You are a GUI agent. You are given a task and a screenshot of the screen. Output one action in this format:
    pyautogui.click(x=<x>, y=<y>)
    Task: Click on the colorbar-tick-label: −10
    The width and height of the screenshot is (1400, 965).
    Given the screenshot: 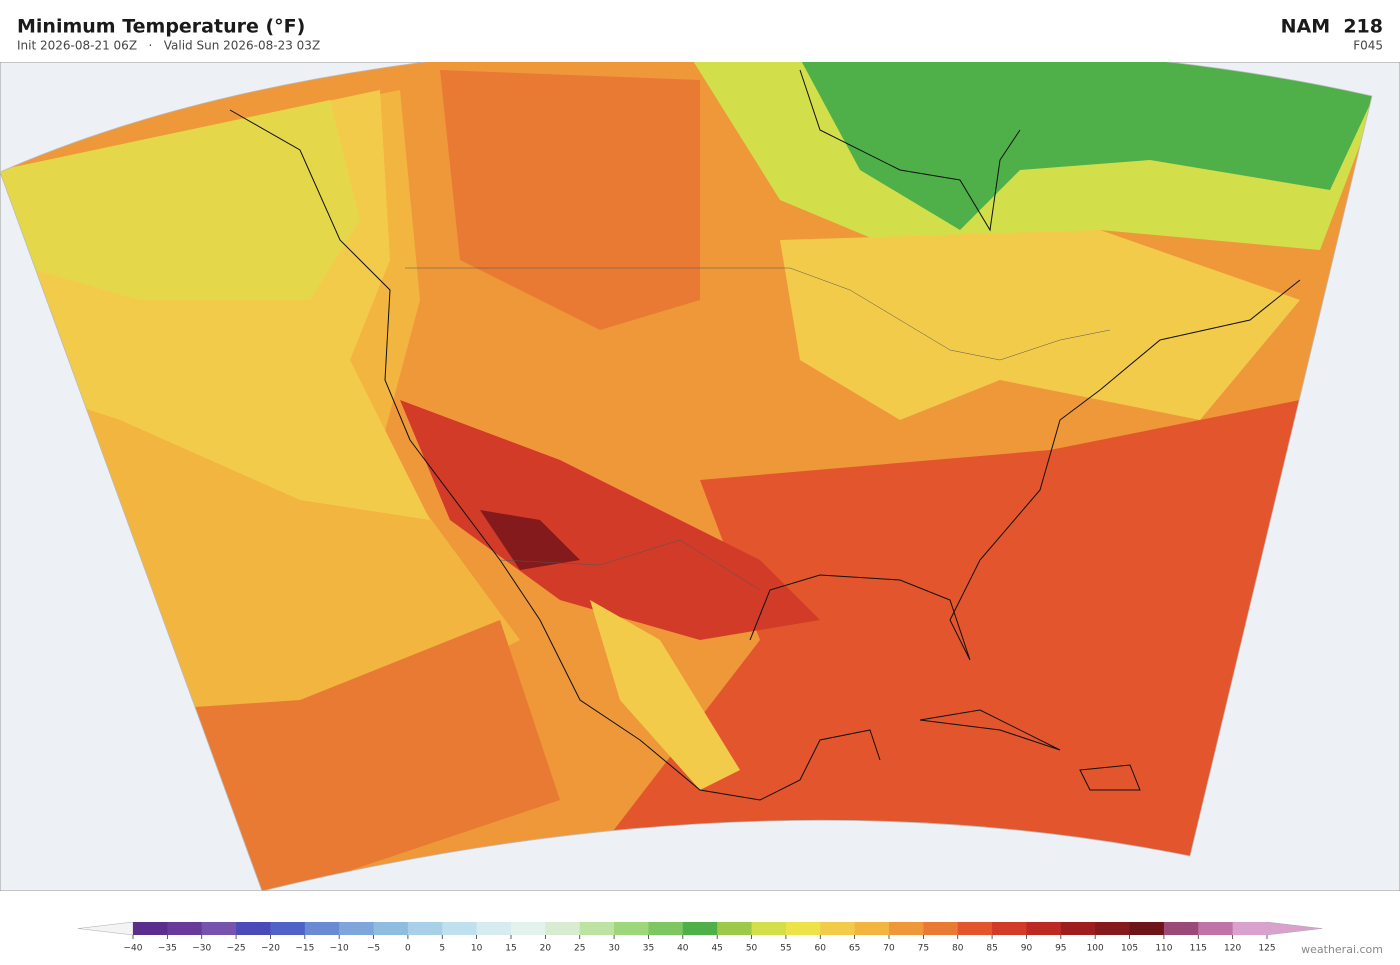 What is the action you would take?
    pyautogui.click(x=339, y=949)
    